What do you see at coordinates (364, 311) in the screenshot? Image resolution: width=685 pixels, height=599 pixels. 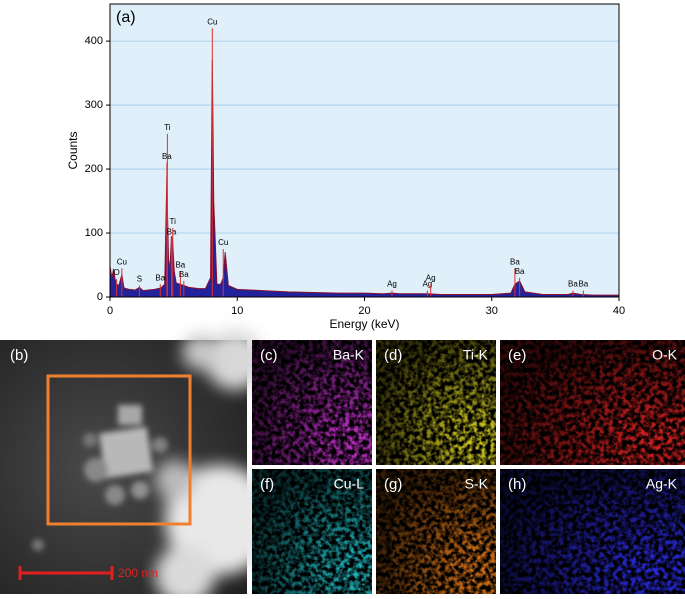 I see `x-tick-label: 20` at bounding box center [364, 311].